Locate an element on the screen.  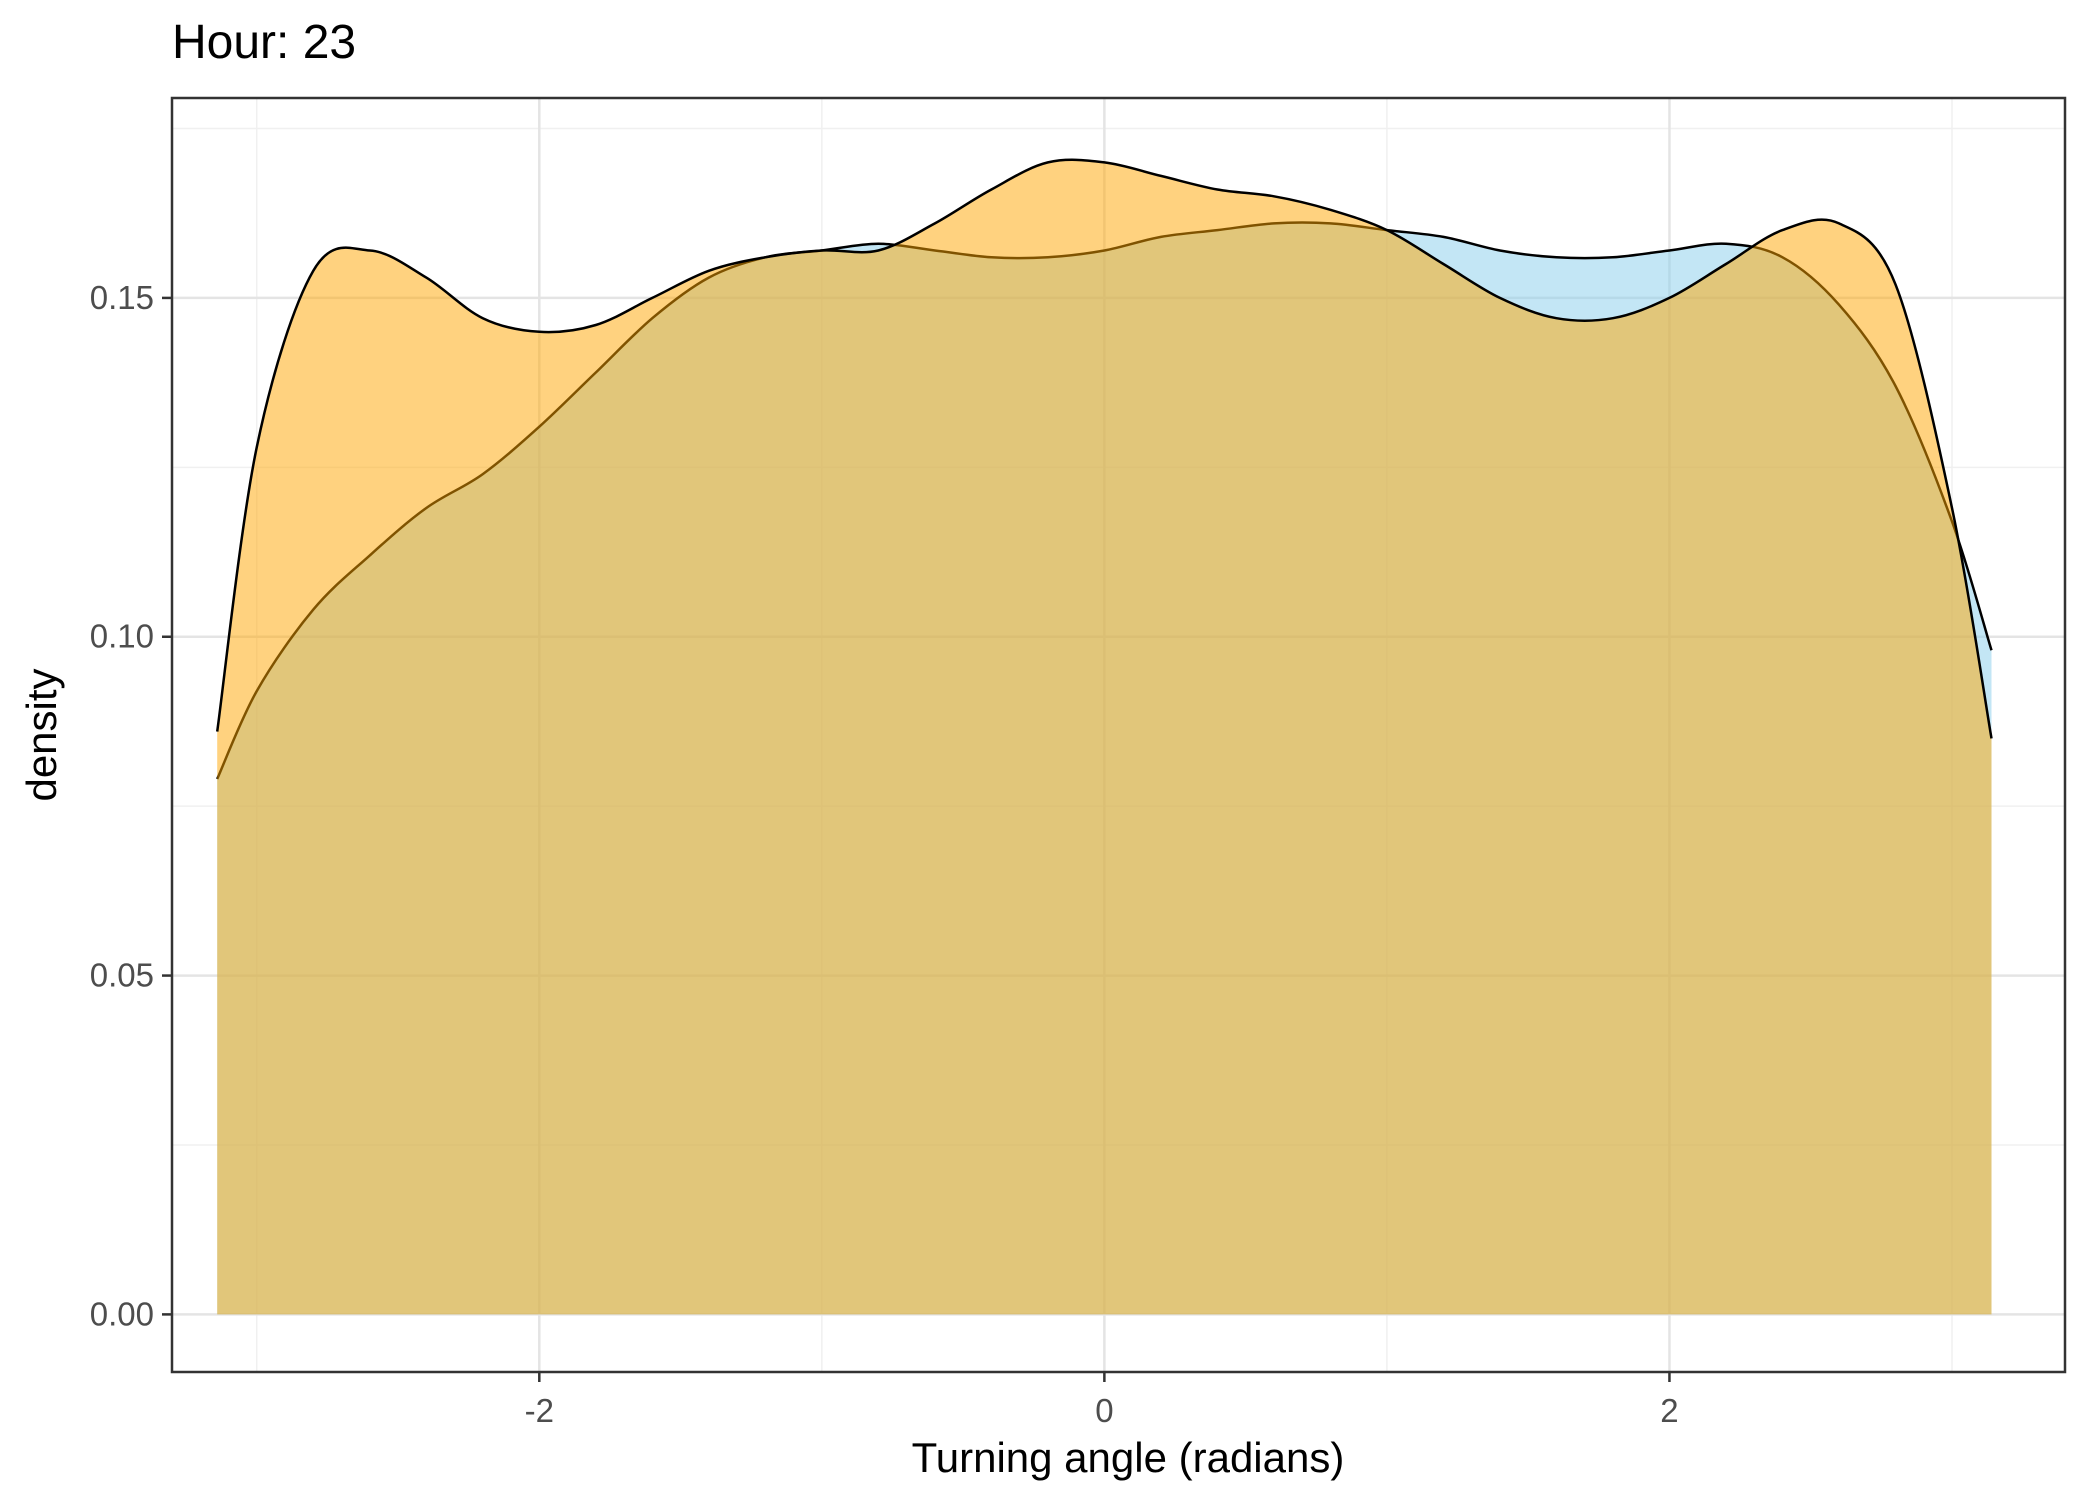
y-axis: 0.00 0.05 0.10 0.15 is located at coordinates (131, 805).